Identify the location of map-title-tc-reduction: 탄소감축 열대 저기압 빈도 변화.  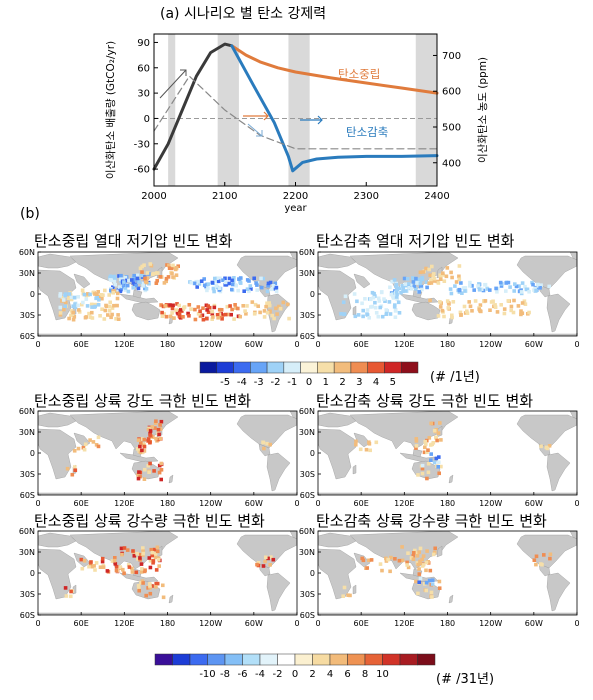
(415, 241).